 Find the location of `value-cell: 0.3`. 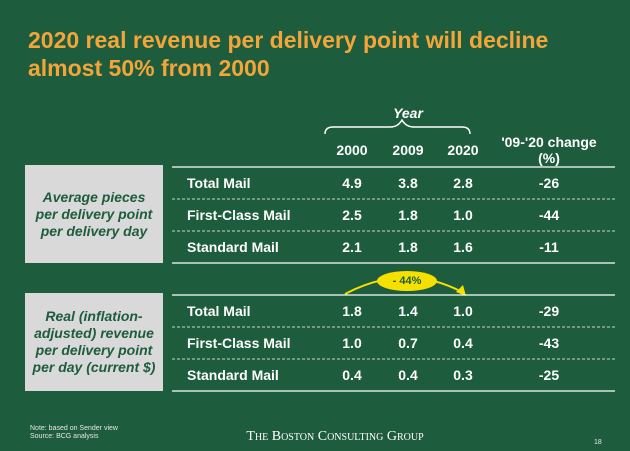

value-cell: 0.3 is located at coordinates (463, 375).